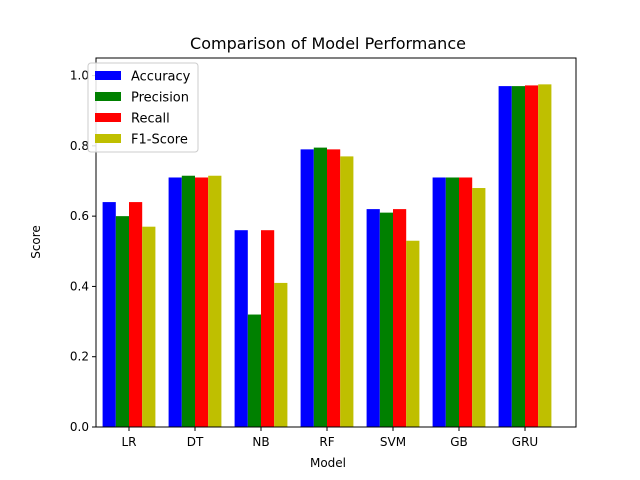  Describe the element at coordinates (108, 96) in the screenshot. I see `legend-swatch-precision` at that location.